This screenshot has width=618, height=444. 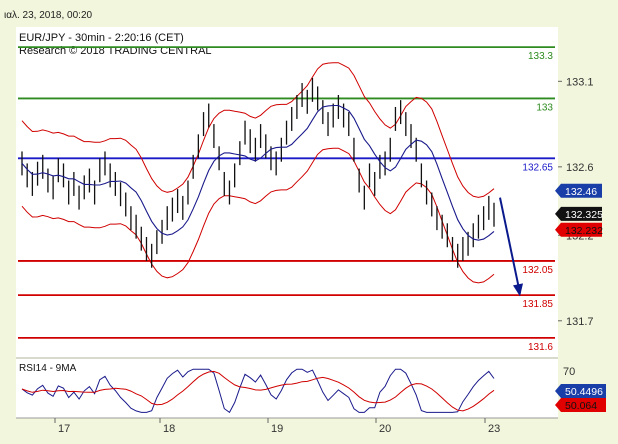 What do you see at coordinates (580, 168) in the screenshot?
I see `price-tick-label-1: 132.6` at bounding box center [580, 168].